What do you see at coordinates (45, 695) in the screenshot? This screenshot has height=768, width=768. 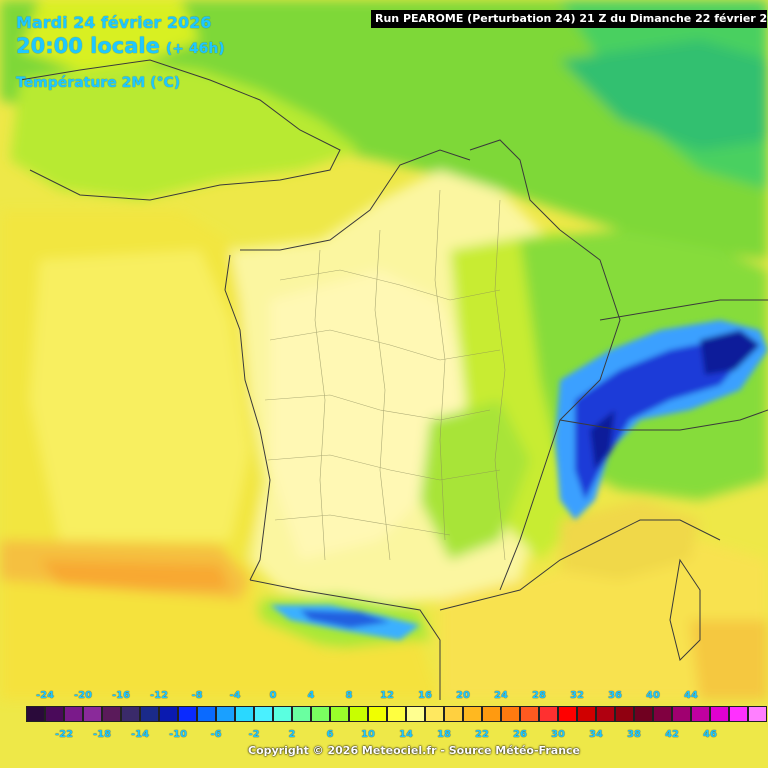 I see `legend-tick-top: -24` at bounding box center [45, 695].